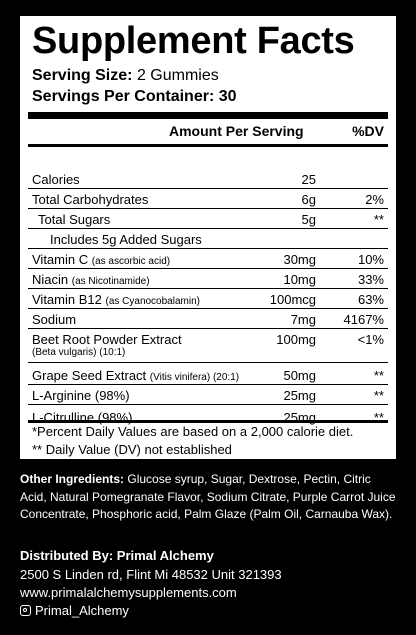 Image resolution: width=416 pixels, height=635 pixels. I want to click on serving-size: Serving Size: 2 Gummies, so click(125, 75).